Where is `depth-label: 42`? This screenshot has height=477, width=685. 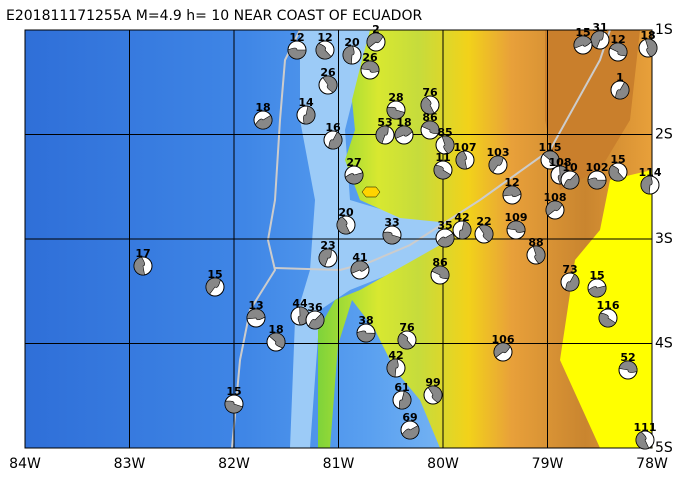 depth-label: 42 is located at coordinates (395, 355).